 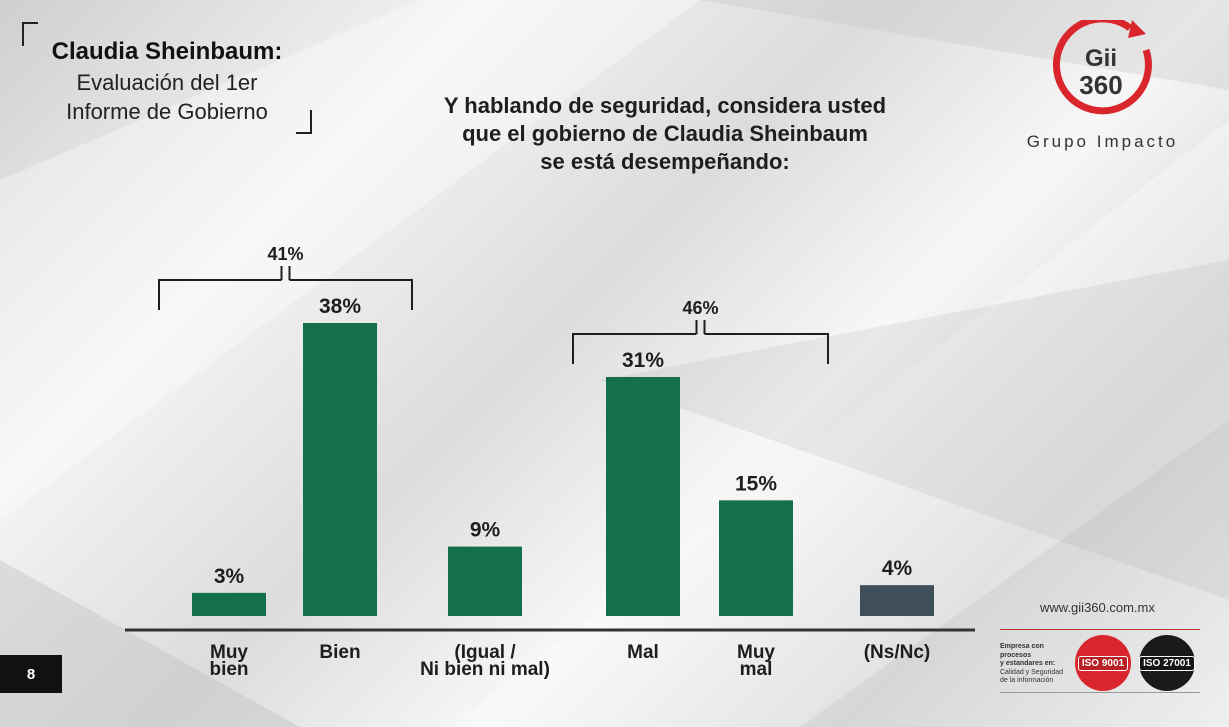 I want to click on subtitle-line-1: Evaluación del 1er, so click(x=167, y=82).